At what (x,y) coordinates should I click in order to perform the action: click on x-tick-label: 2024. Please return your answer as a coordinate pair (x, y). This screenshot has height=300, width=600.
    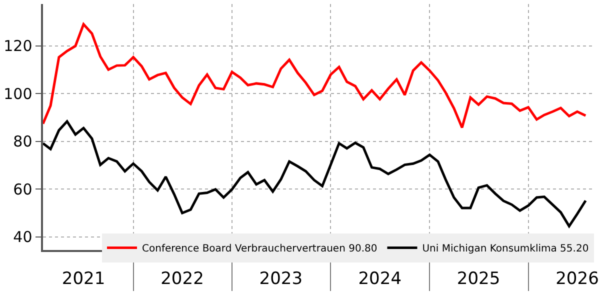
    Looking at the image, I should click on (380, 279).